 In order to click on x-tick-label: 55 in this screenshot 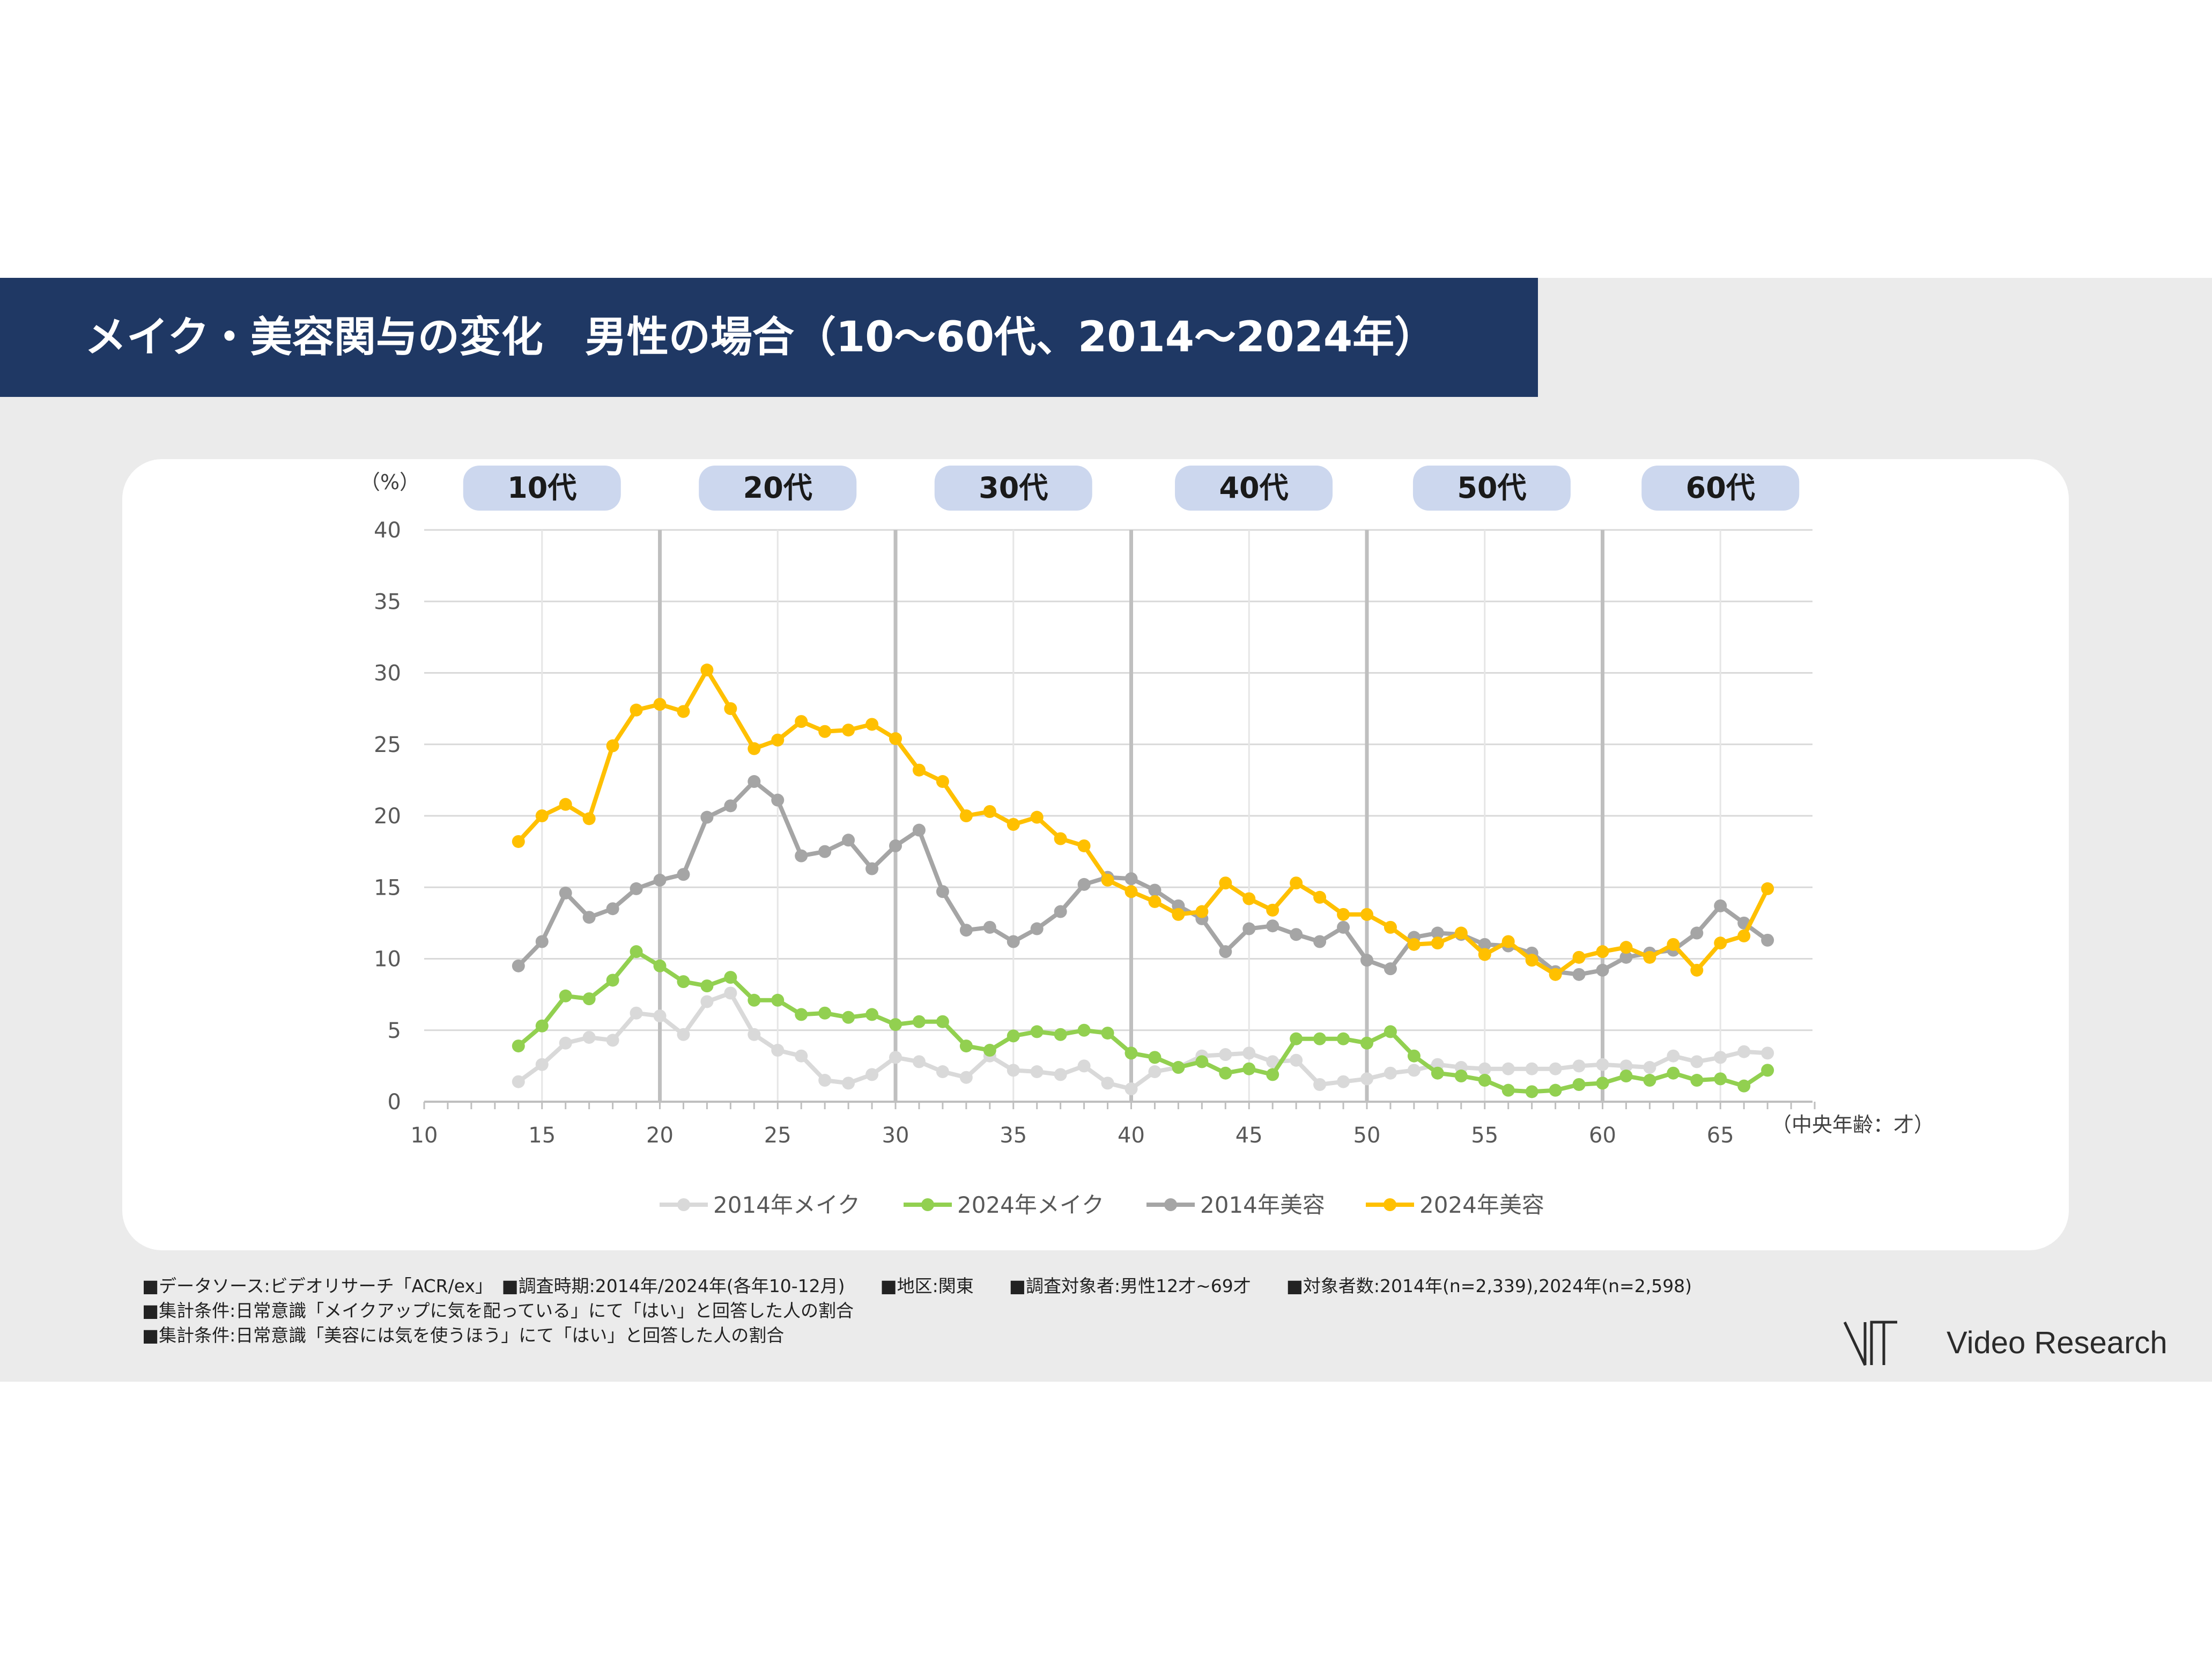, I will do `click(1484, 1136)`.